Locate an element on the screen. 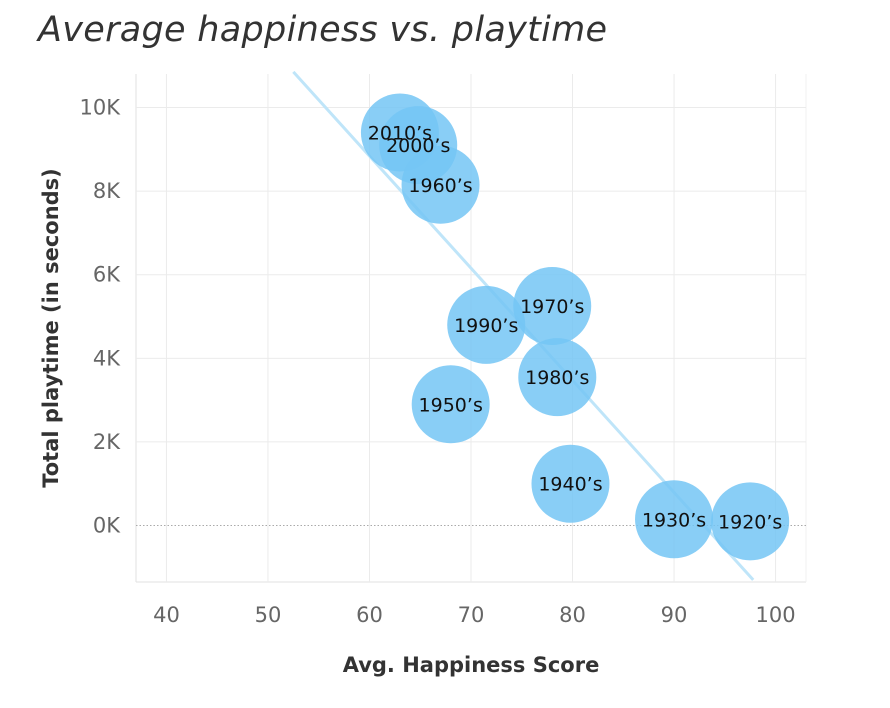 This screenshot has width=890, height=708. x-axis-title: Avg. Happiness Score is located at coordinates (471, 665).